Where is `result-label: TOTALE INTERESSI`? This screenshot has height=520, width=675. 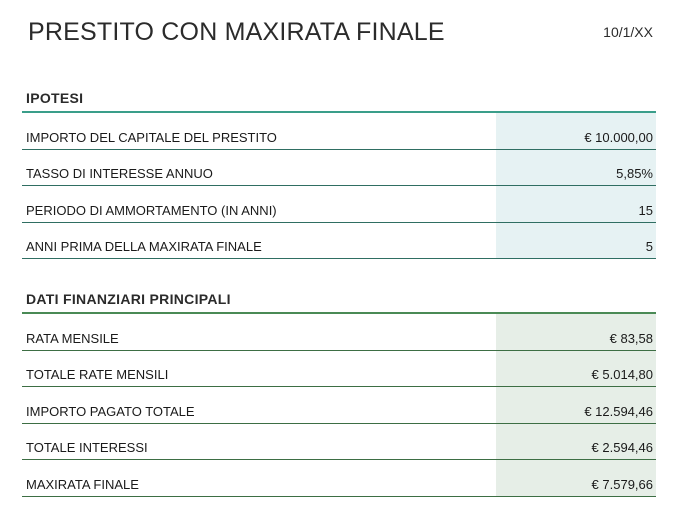 result-label: TOTALE INTERESSI is located at coordinates (87, 447).